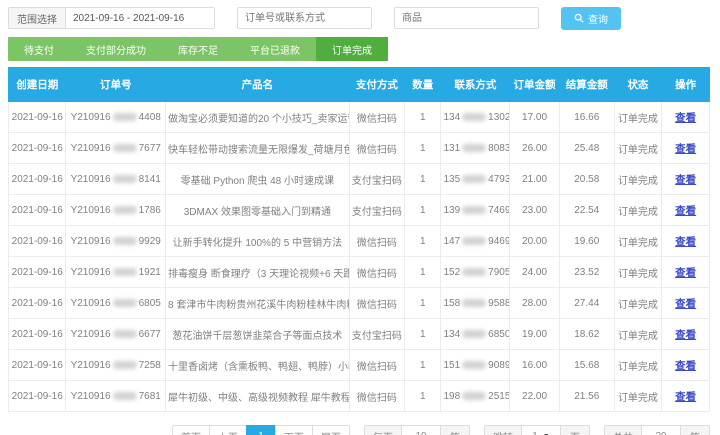 Image resolution: width=720 pixels, height=435 pixels. I want to click on per-page-input: 10, so click(421, 430).